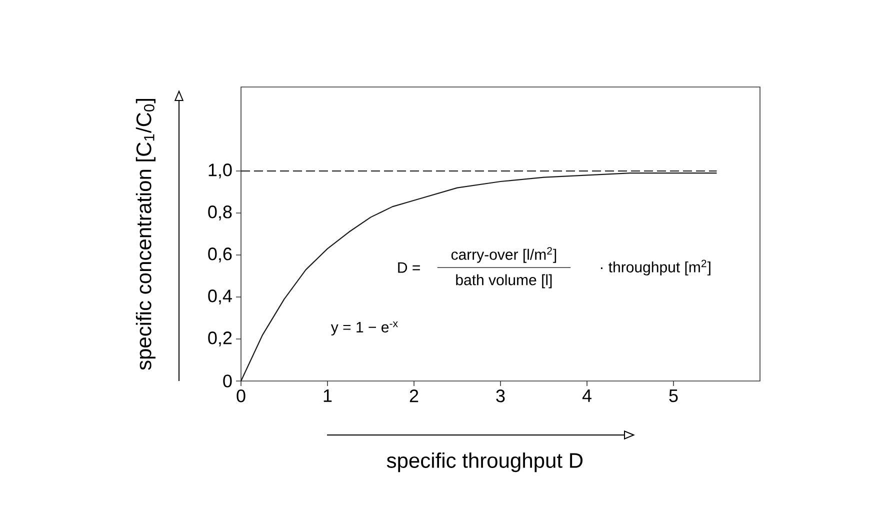  Describe the element at coordinates (227, 381) in the screenshot. I see `y-tick-label: 0` at that location.